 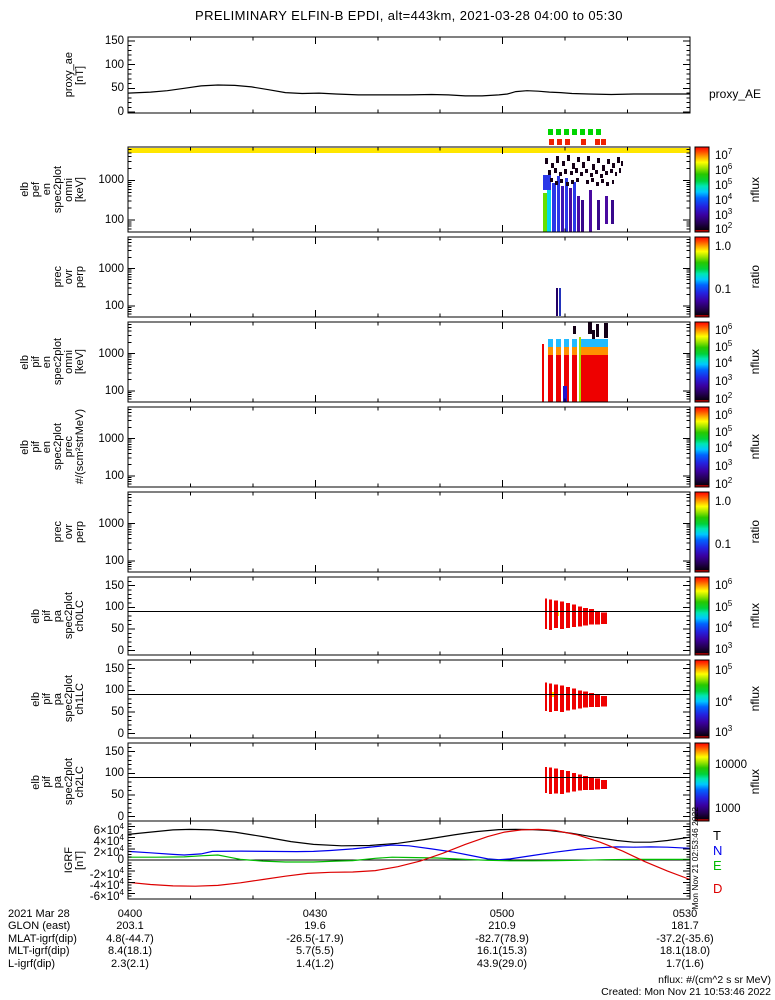 I want to click on panel-label-elb_pif_en_spec2plot_omni: elb pif en spec2plot omni [keV], so click(x=44, y=362).